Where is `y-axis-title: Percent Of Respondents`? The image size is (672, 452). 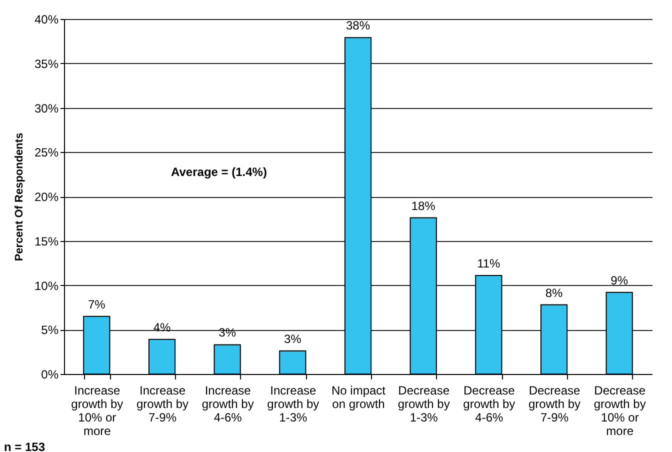
y-axis-title: Percent Of Respondents is located at coordinates (19, 197).